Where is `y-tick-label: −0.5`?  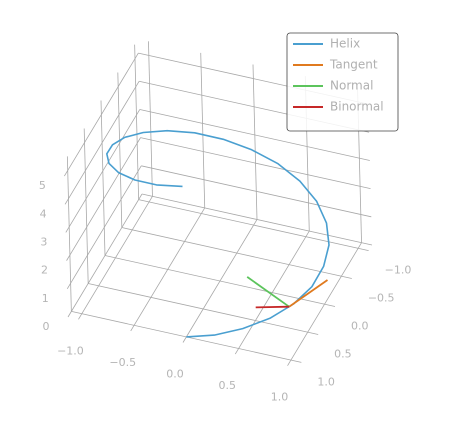
y-tick-label: −0.5 is located at coordinates (381, 298).